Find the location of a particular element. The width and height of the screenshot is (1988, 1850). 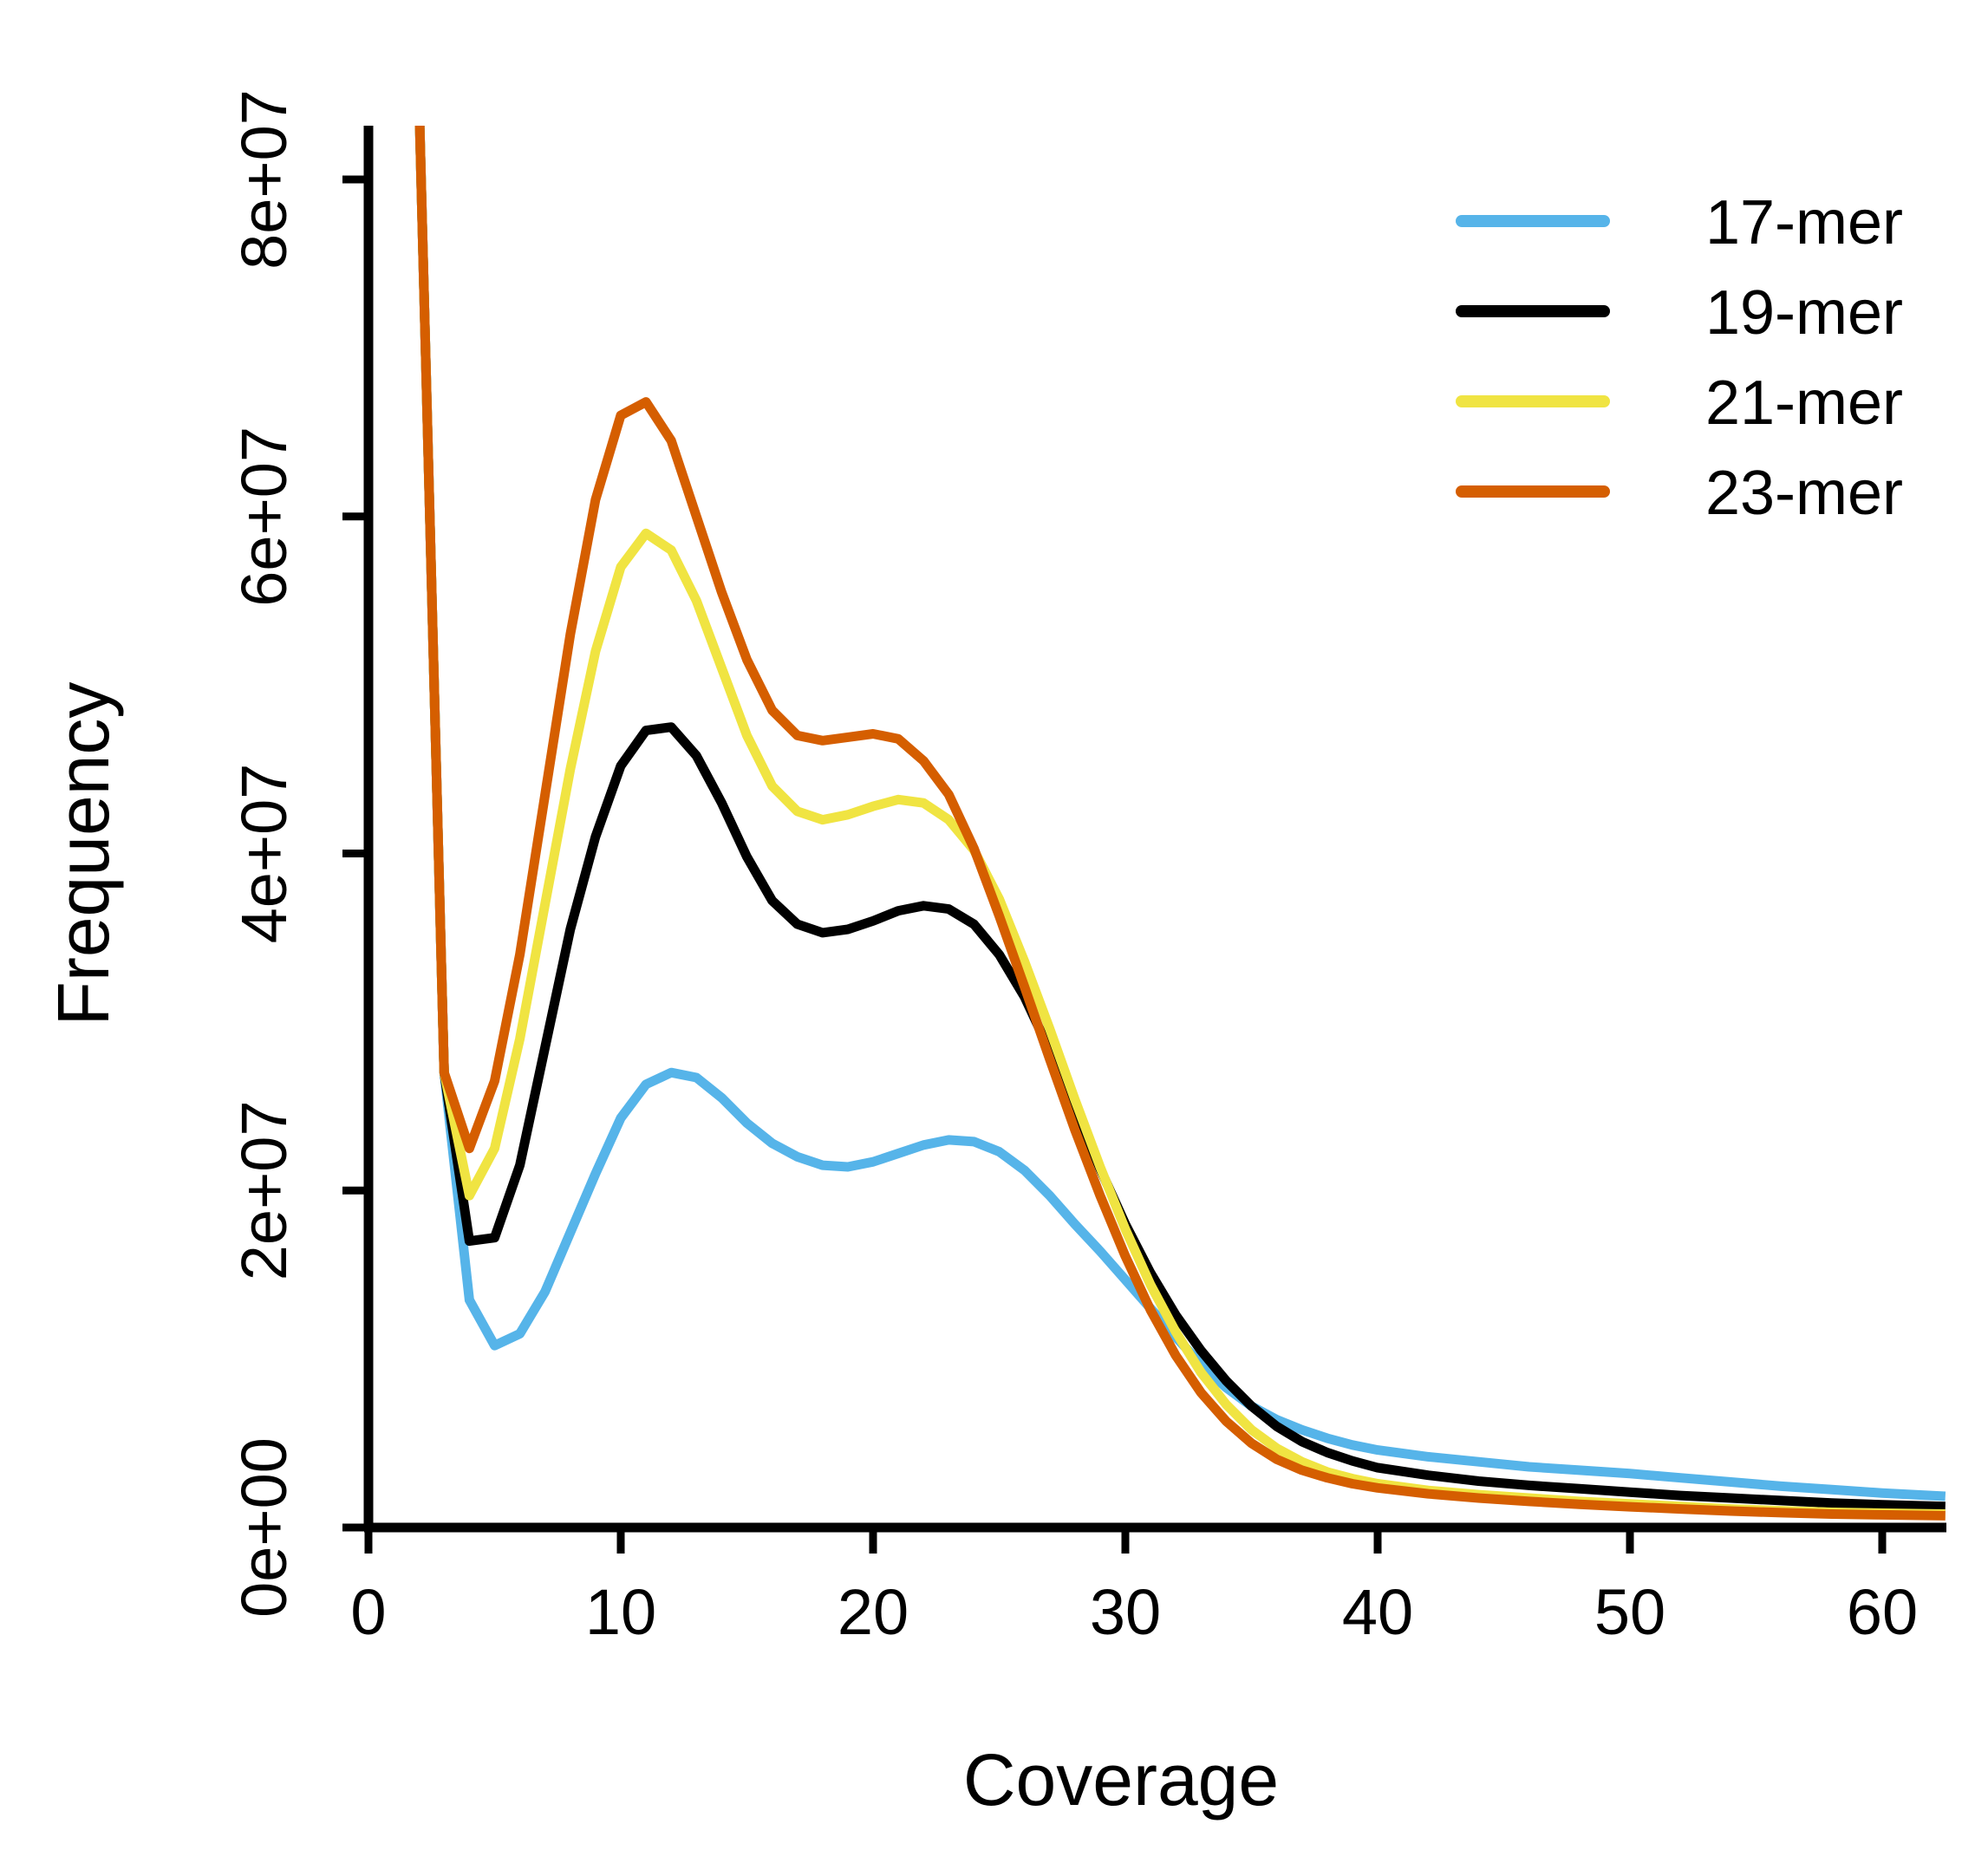

y-tick-label: 2e+07 is located at coordinates (264, 1190).